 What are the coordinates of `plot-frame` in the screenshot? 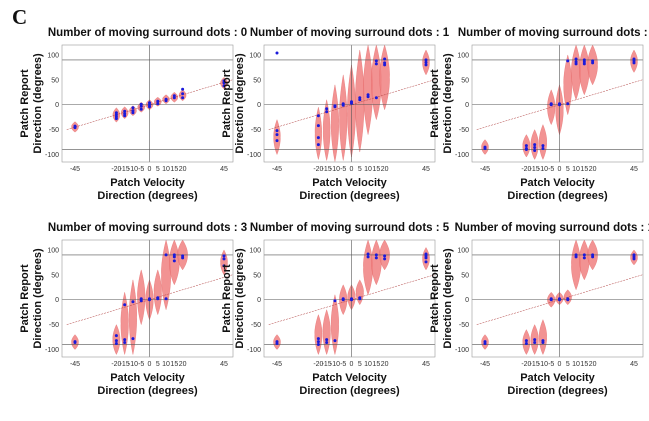 It's located at (557, 103).